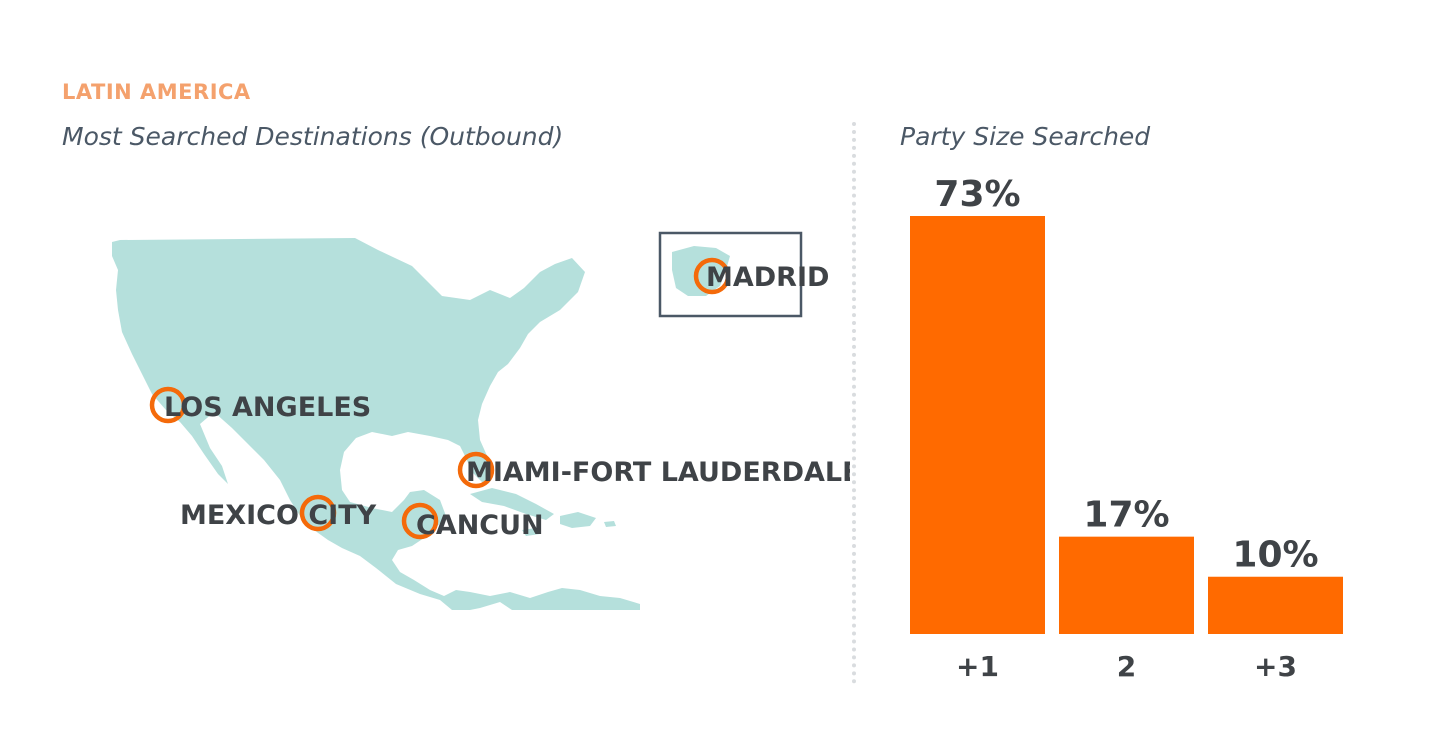 The image size is (1444, 744). What do you see at coordinates (1126, 515) in the screenshot?
I see `value-label-2: 17%` at bounding box center [1126, 515].